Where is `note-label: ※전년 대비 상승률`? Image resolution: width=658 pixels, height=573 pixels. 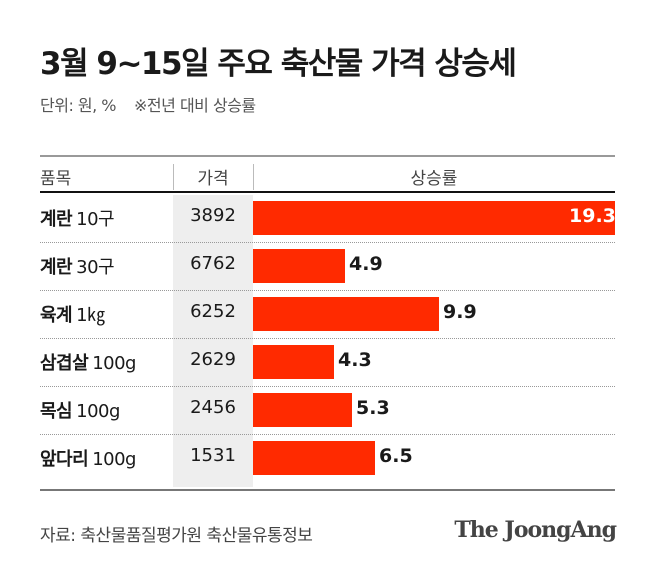
note-label: ※전년 대비 상승률 is located at coordinates (195, 105).